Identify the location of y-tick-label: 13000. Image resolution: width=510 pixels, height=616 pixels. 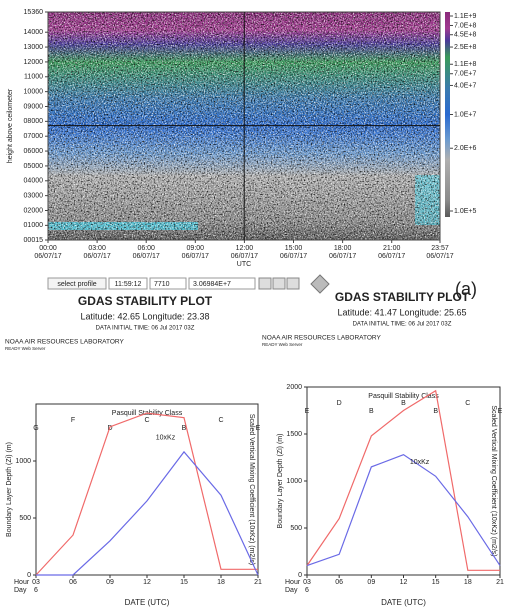
(34, 47).